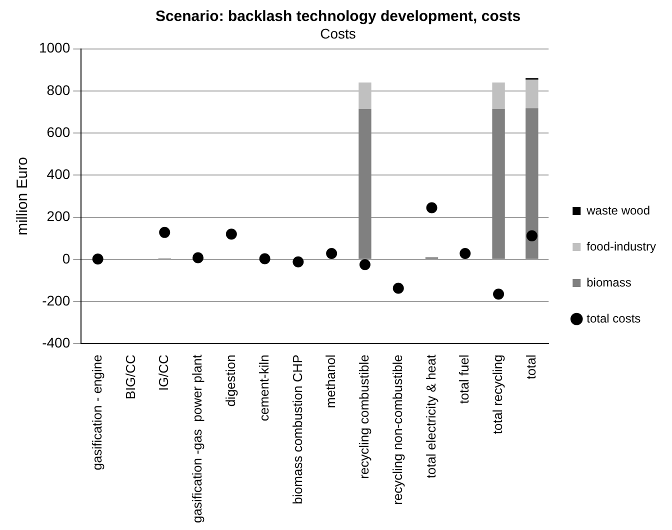 Image resolution: width=672 pixels, height=530 pixels. I want to click on chart-title: Scenario: backlash technology development, costs, so click(338, 17).